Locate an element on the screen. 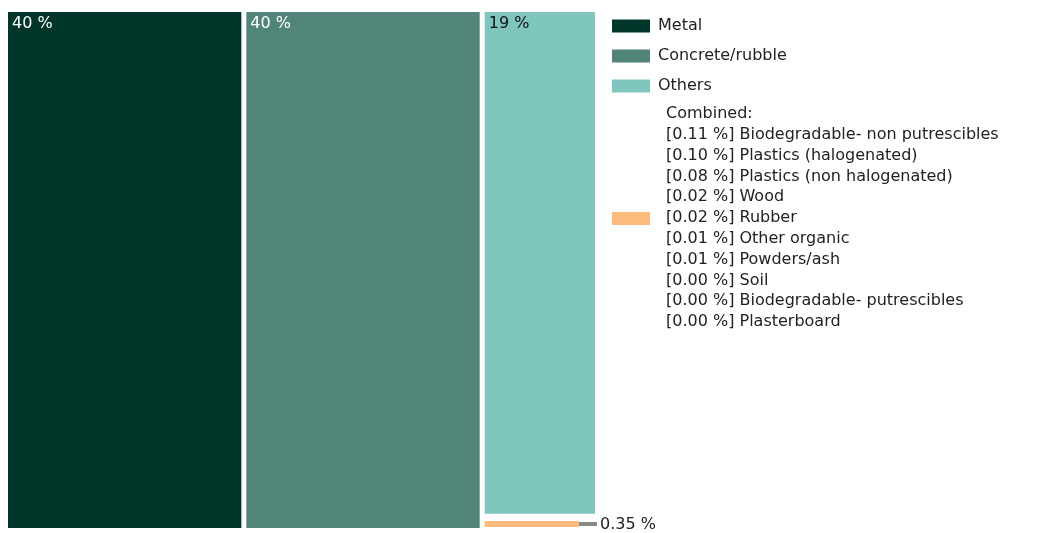  text: [0.08 %] Plastics (non halogenated) is located at coordinates (809, 175).